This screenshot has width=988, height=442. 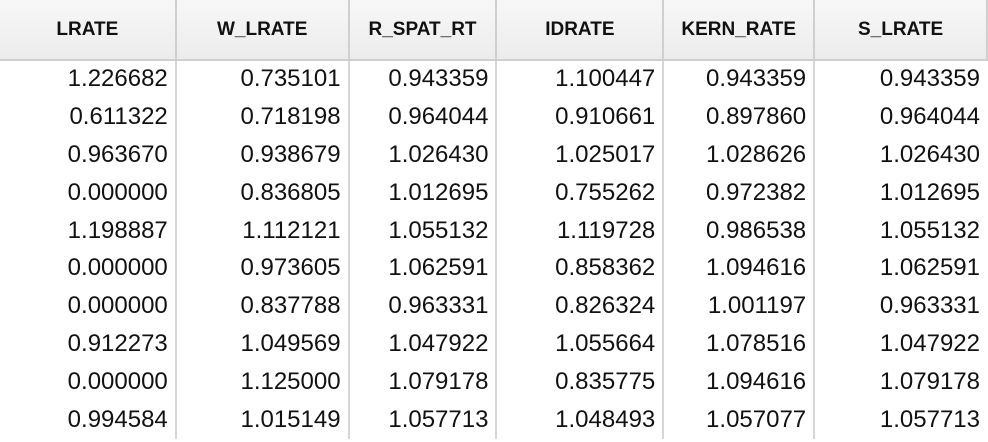 What do you see at coordinates (88, 344) in the screenshot?
I see `table-cell: 0.912273` at bounding box center [88, 344].